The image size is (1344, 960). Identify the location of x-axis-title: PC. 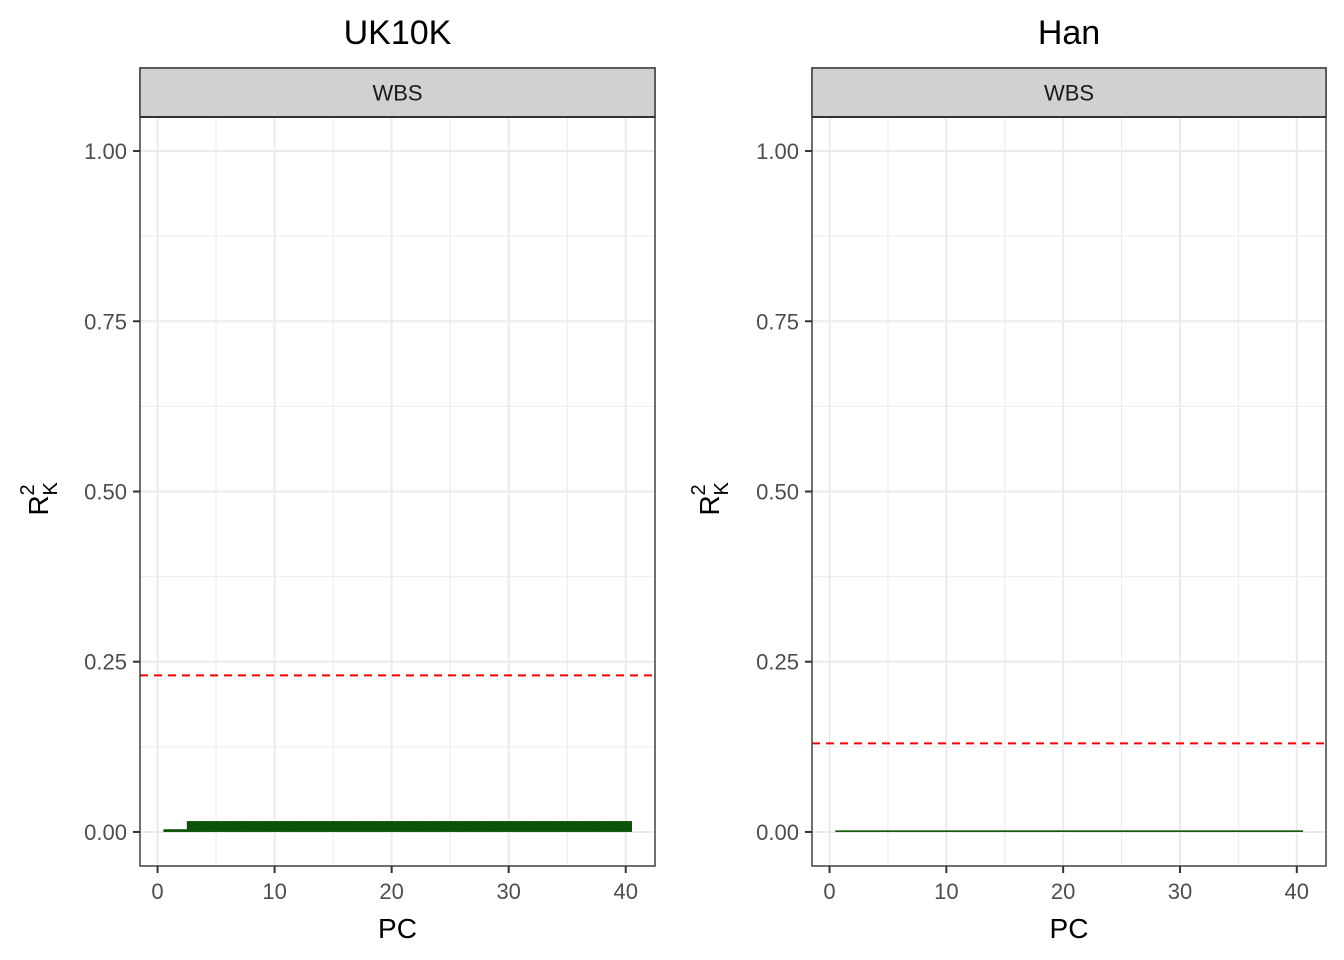
(1069, 928).